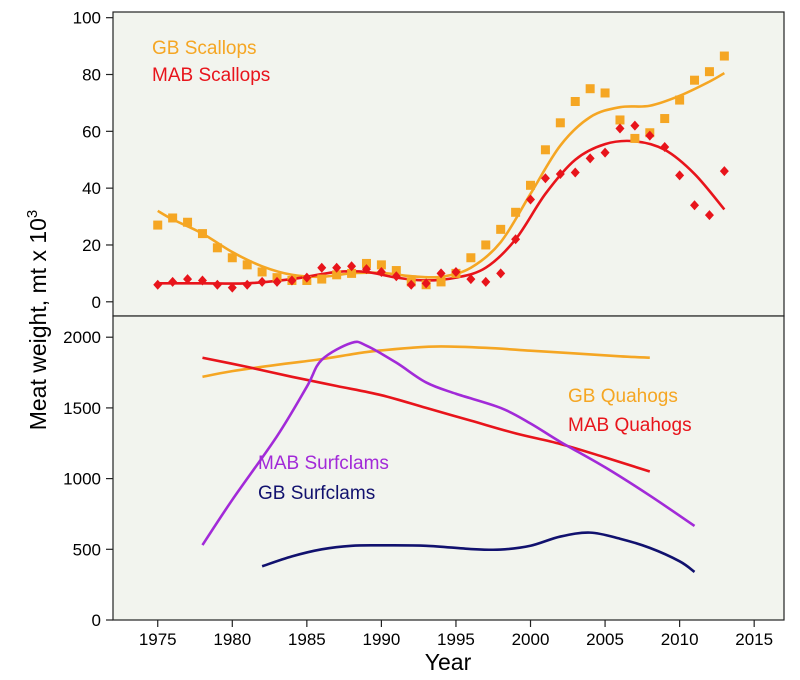 The image size is (800, 680). What do you see at coordinates (456, 639) in the screenshot?
I see `x-tick-label-1995: 1995` at bounding box center [456, 639].